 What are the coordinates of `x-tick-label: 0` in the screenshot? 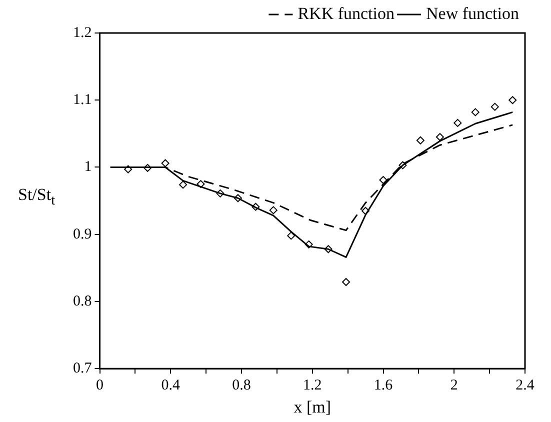 It's located at (100, 386).